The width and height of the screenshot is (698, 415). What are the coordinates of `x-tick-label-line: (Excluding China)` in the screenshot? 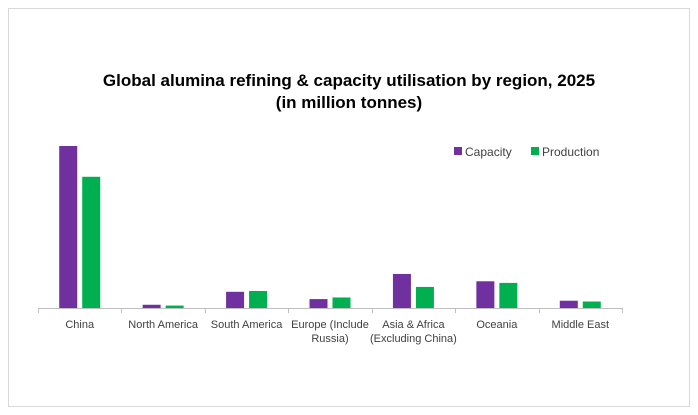 It's located at (413, 339).